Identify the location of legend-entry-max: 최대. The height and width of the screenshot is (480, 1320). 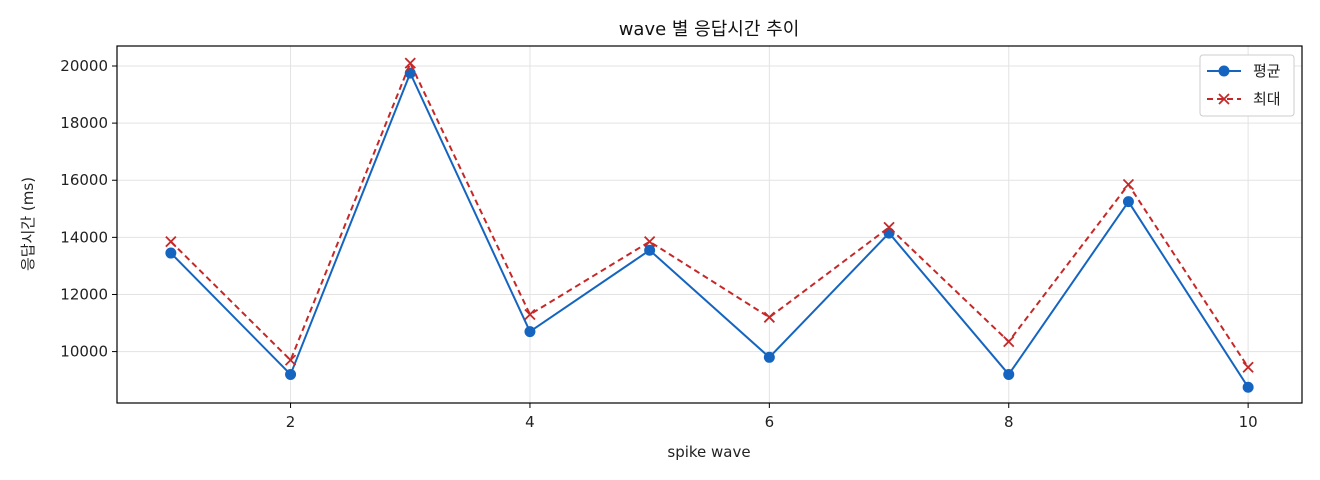
(1244, 99).